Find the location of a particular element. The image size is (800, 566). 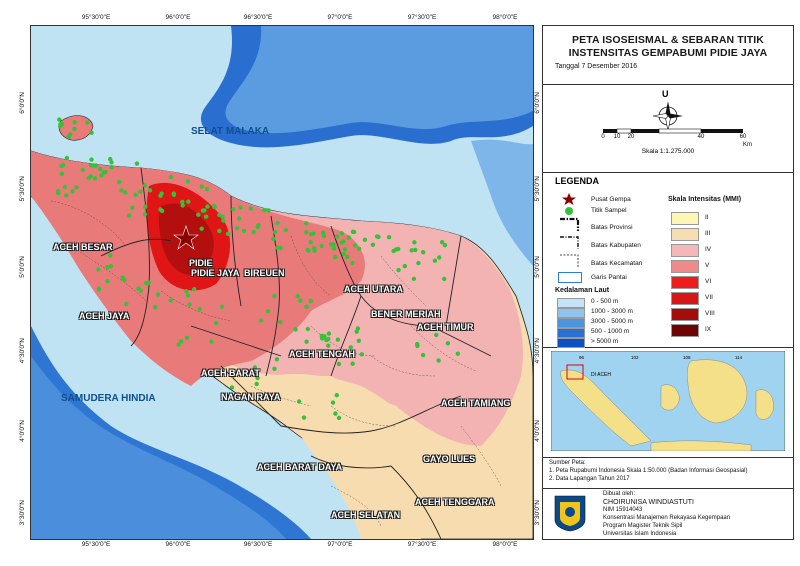

credit-line: Konsentrasi Manajemen Rekayasa Kegempaan is located at coordinates (667, 518).